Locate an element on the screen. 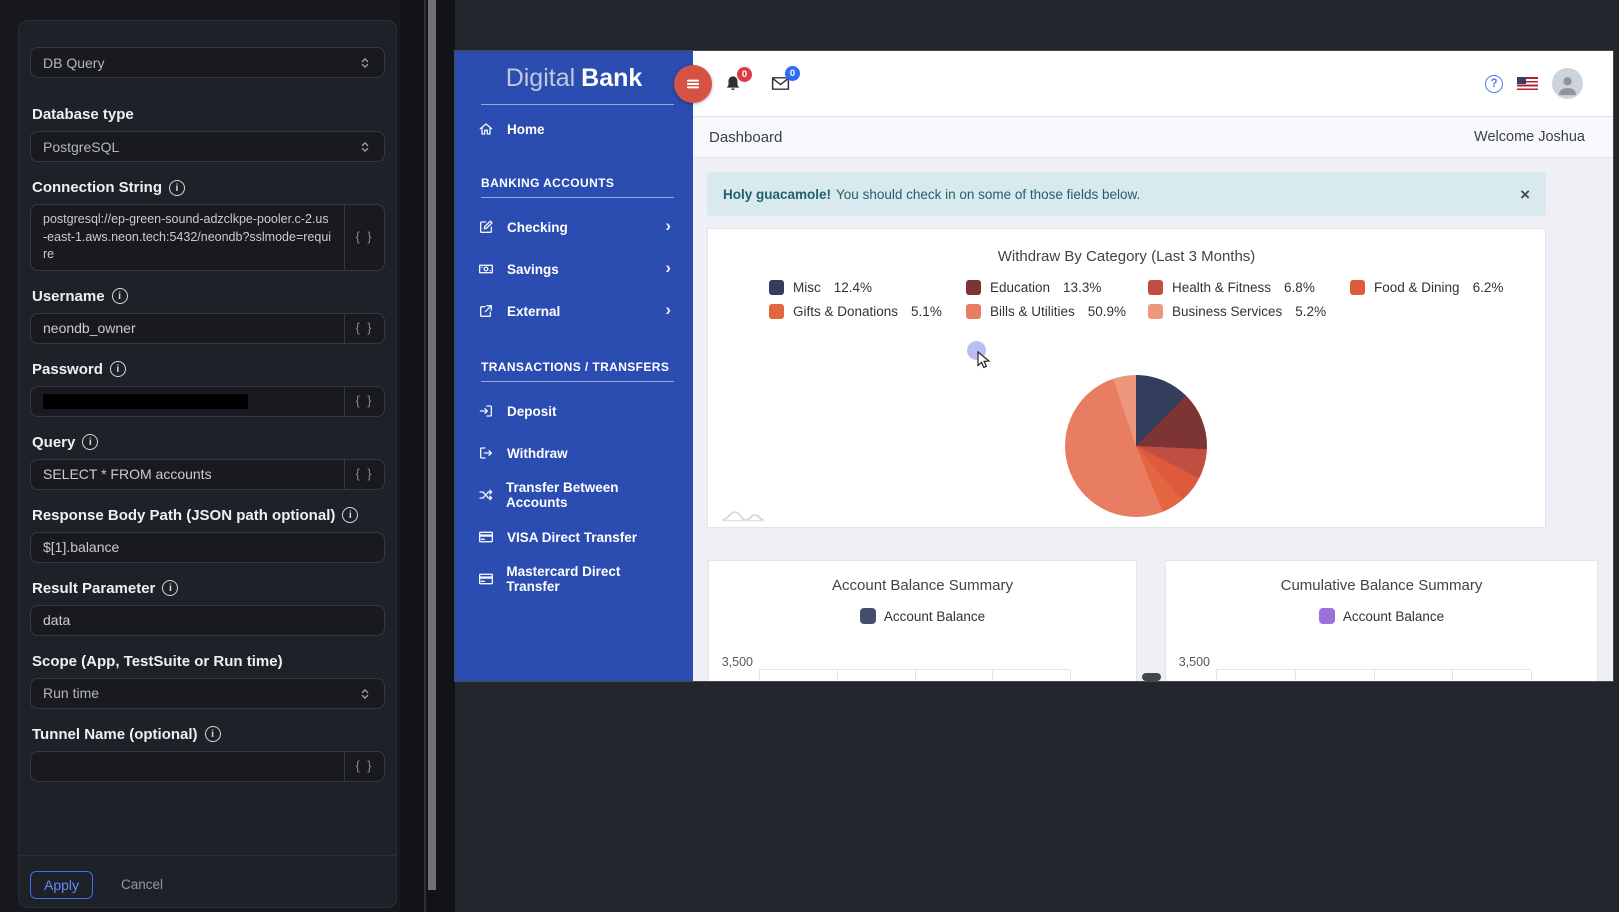 Image resolution: width=1619 pixels, height=912 pixels. sidebar-item-label: External is located at coordinates (534, 311).